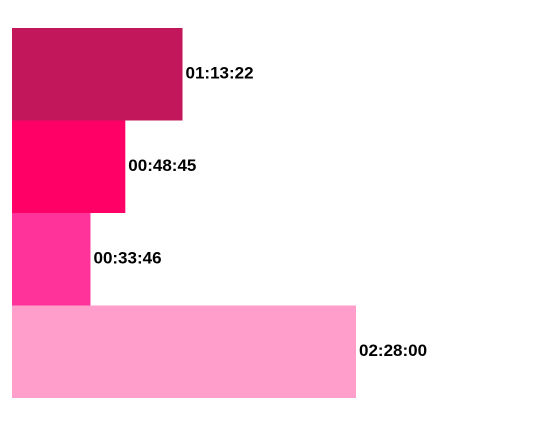 The width and height of the screenshot is (540, 427). I want to click on bar-value-label-1: 01:13:22, so click(220, 73).